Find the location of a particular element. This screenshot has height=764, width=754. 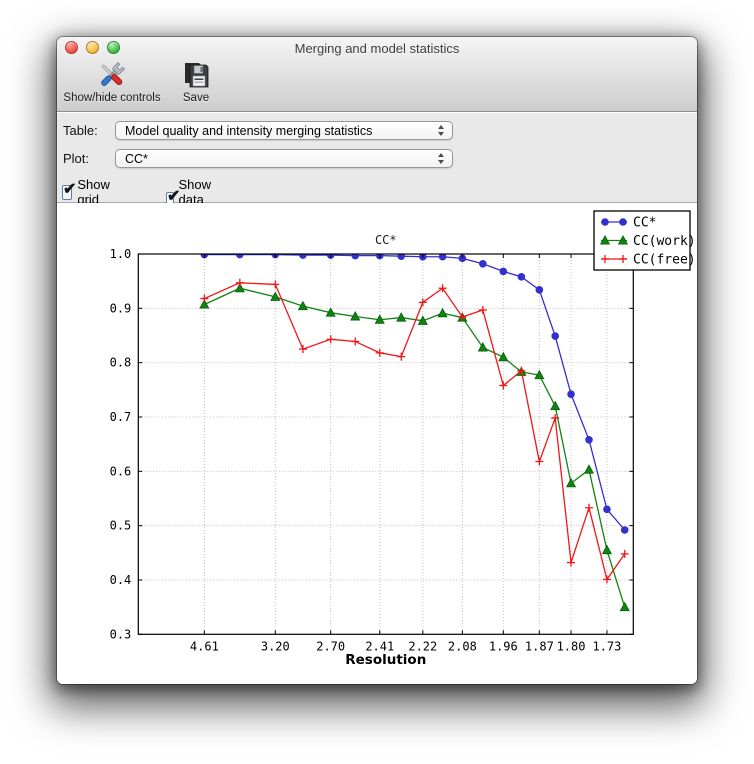

save-button: Save is located at coordinates (196, 81).